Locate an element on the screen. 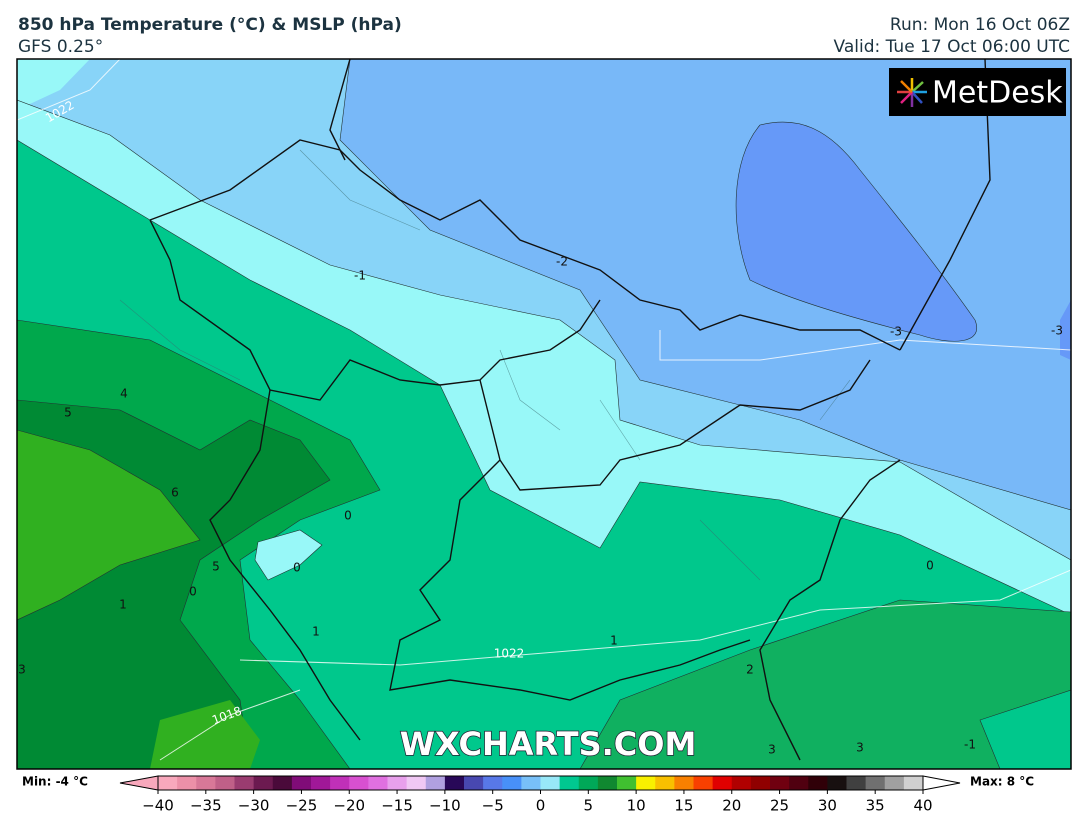  min-label: Min: -4 °C is located at coordinates (55, 782).